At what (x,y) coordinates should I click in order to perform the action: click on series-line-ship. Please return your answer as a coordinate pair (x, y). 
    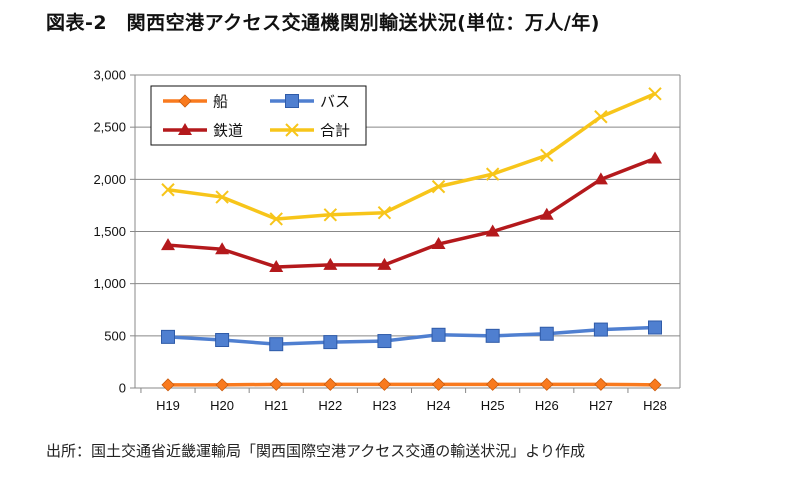
    Looking at the image, I should click on (412, 384).